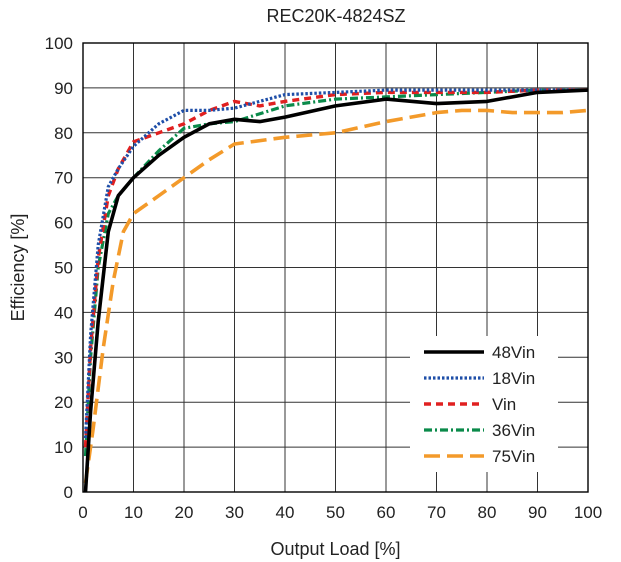  Describe the element at coordinates (335, 512) in the screenshot. I see `x-tick-label: 50` at that location.